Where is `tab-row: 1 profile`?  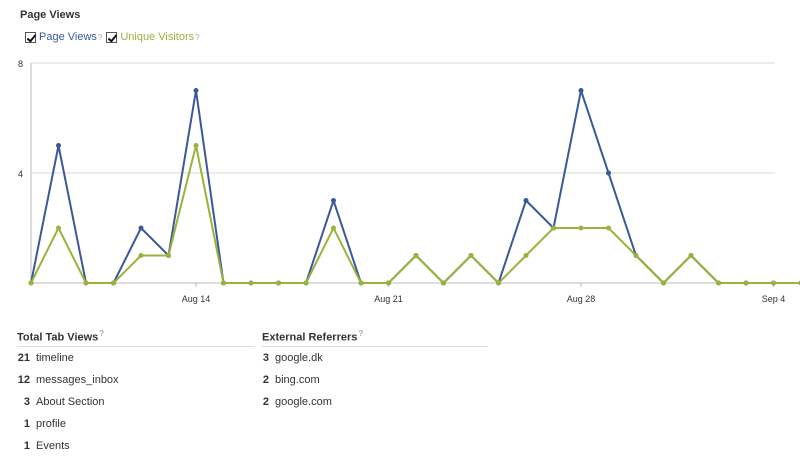
tab-row: 1 profile is located at coordinates (41, 424).